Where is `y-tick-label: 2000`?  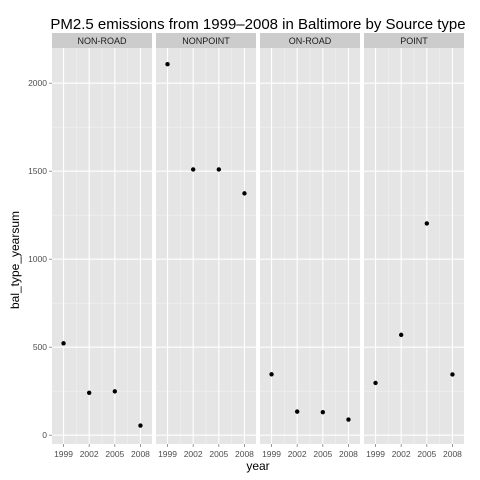
y-tick-label: 2000 is located at coordinates (37, 83).